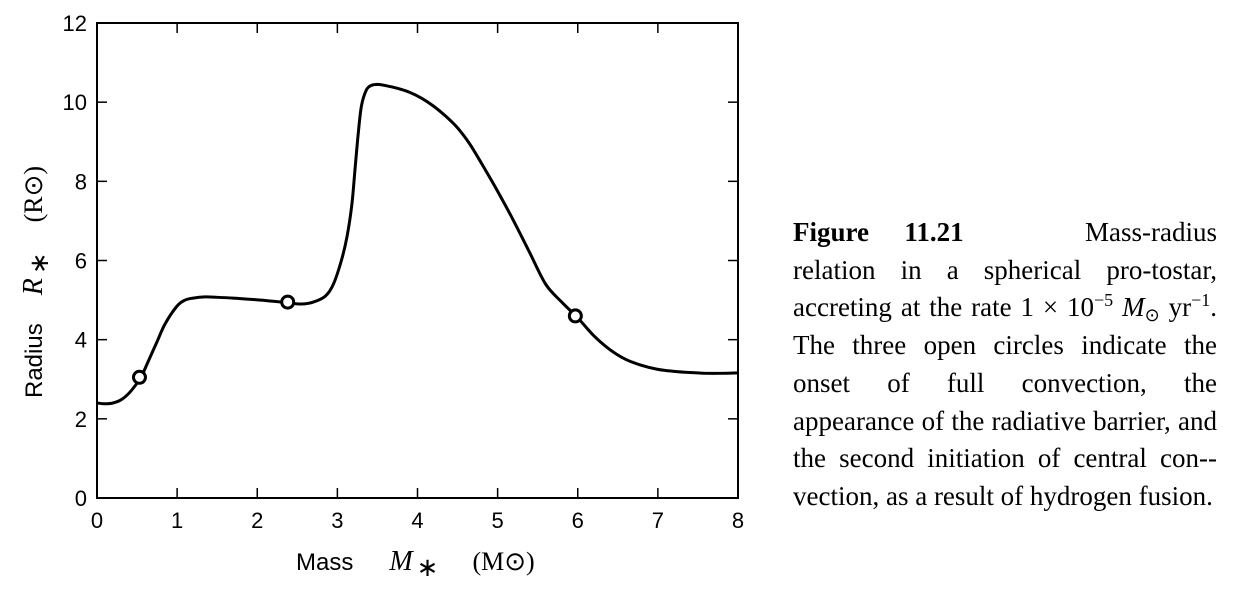 Image resolution: width=1240 pixels, height=596 pixels. What do you see at coordinates (257, 520) in the screenshot?
I see `x-tick-label: 2` at bounding box center [257, 520].